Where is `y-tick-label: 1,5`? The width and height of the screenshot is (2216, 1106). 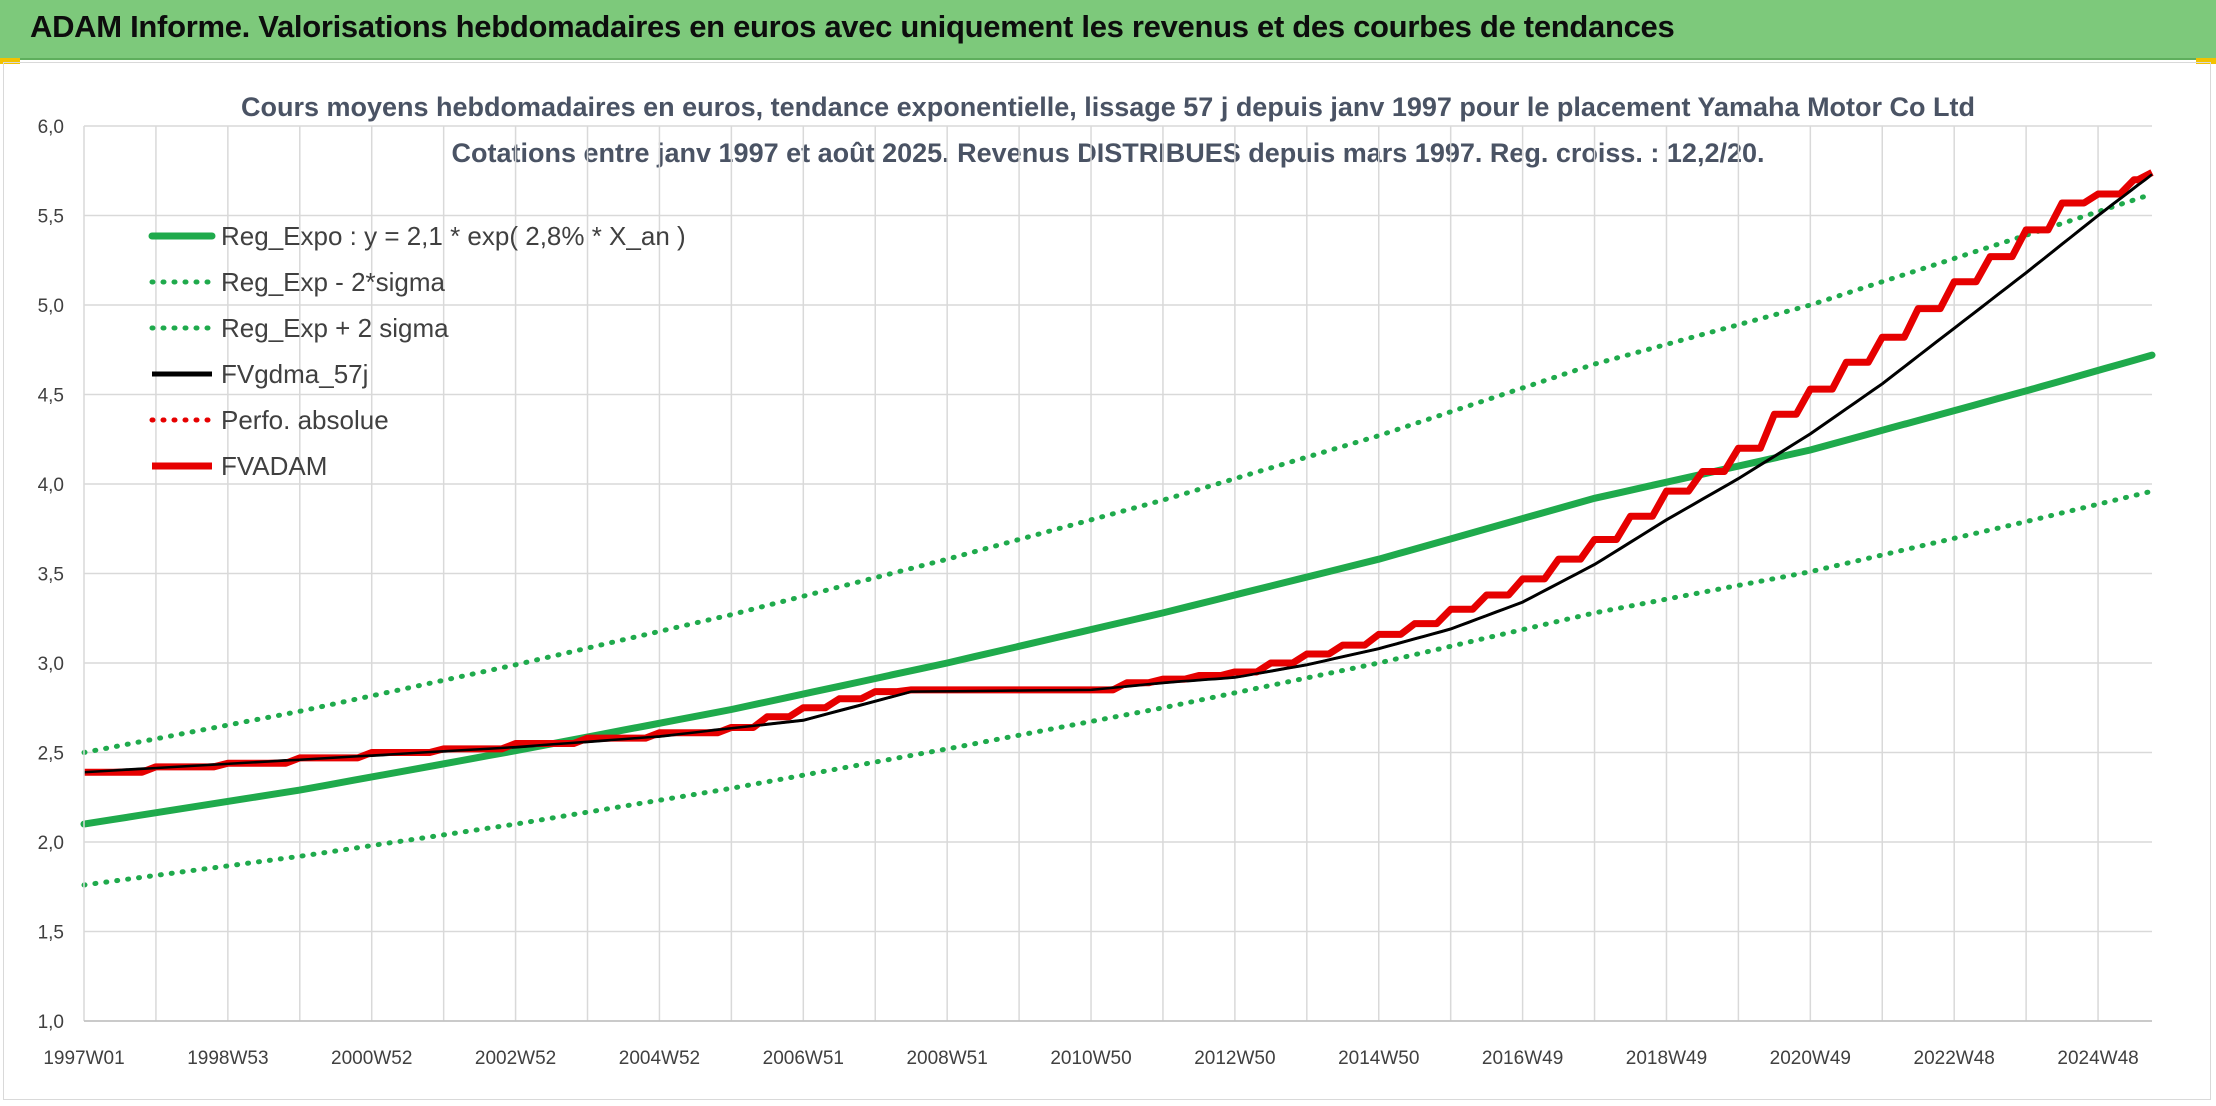 y-tick-label: 1,5 is located at coordinates (51, 933).